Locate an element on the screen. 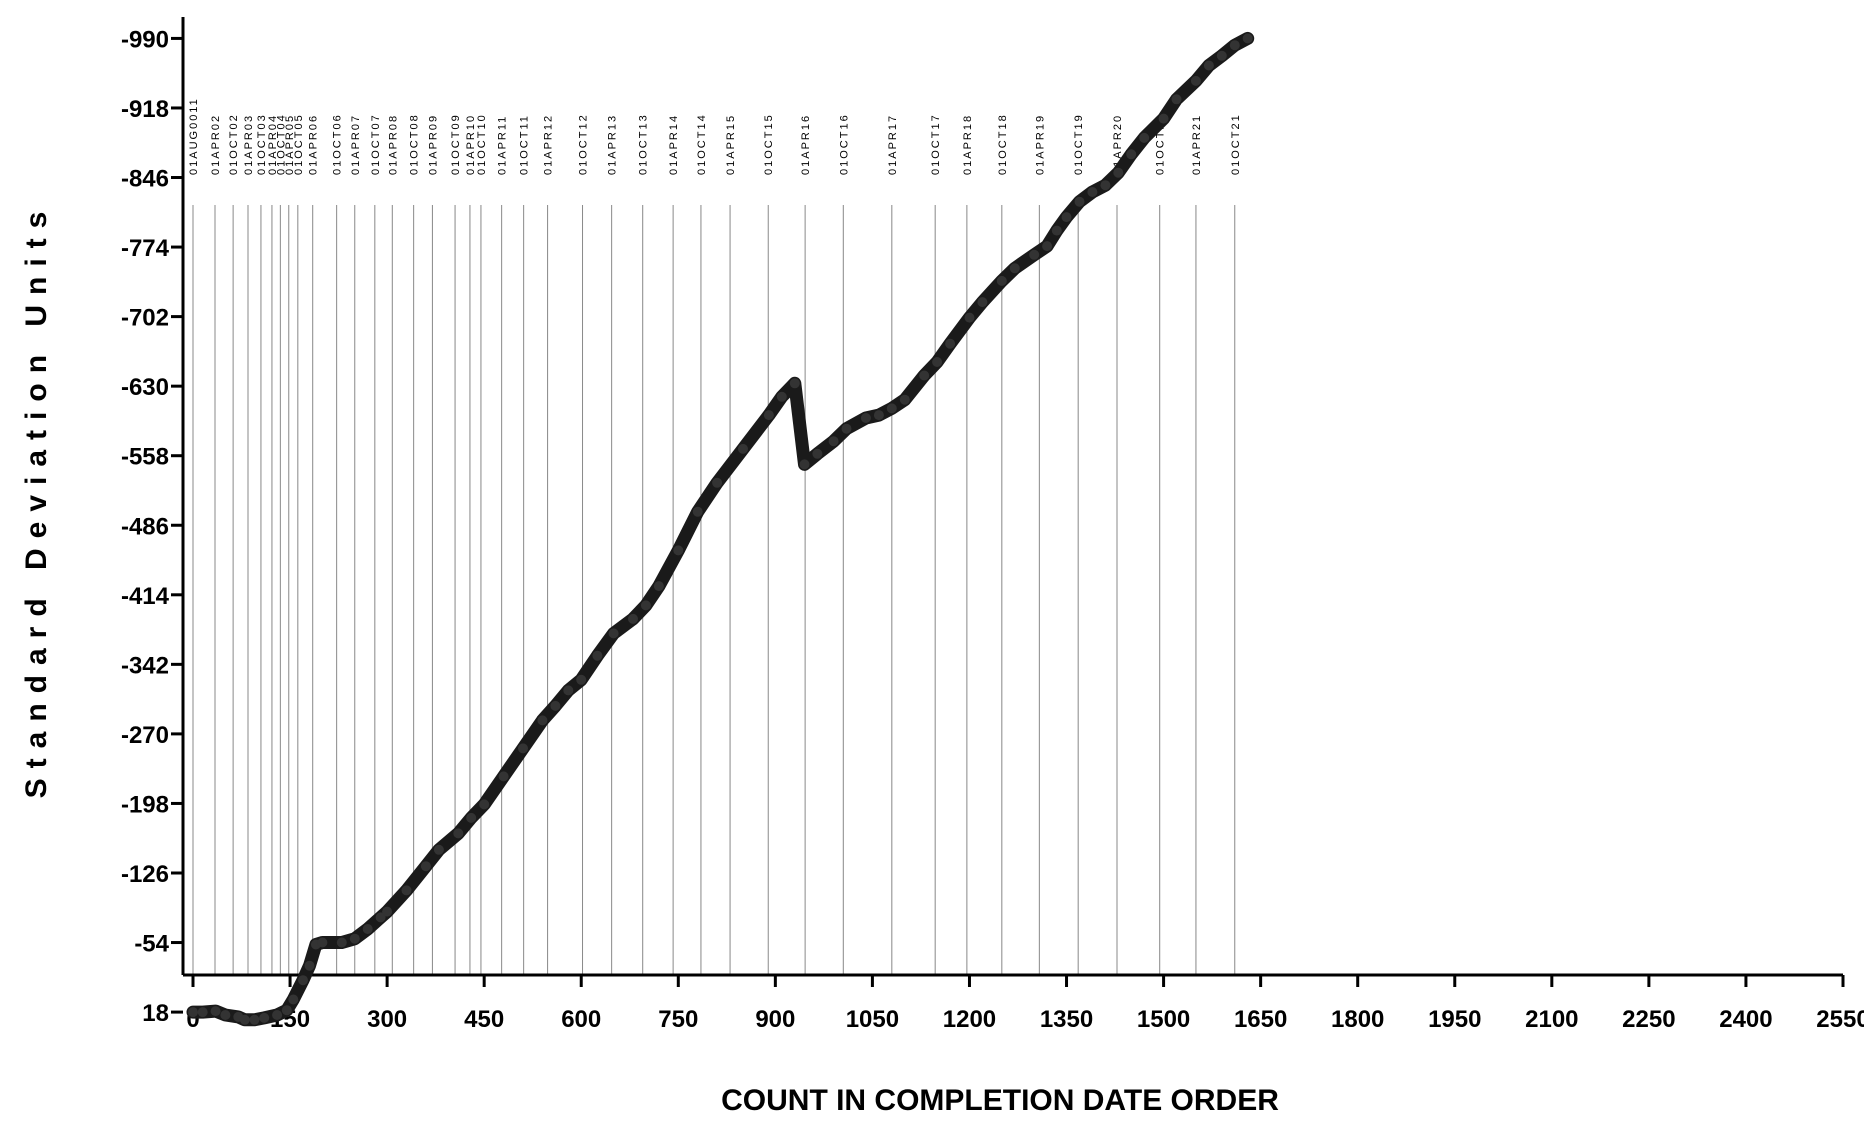  x-tick-label: 300 is located at coordinates (387, 1019).